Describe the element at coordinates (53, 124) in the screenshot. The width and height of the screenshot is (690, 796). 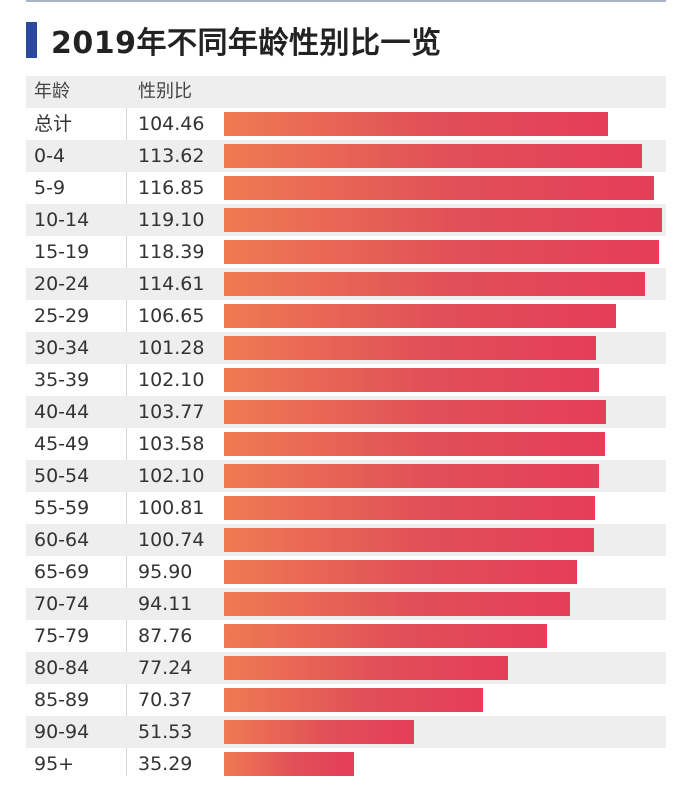
I see `age-label: 总计` at that location.